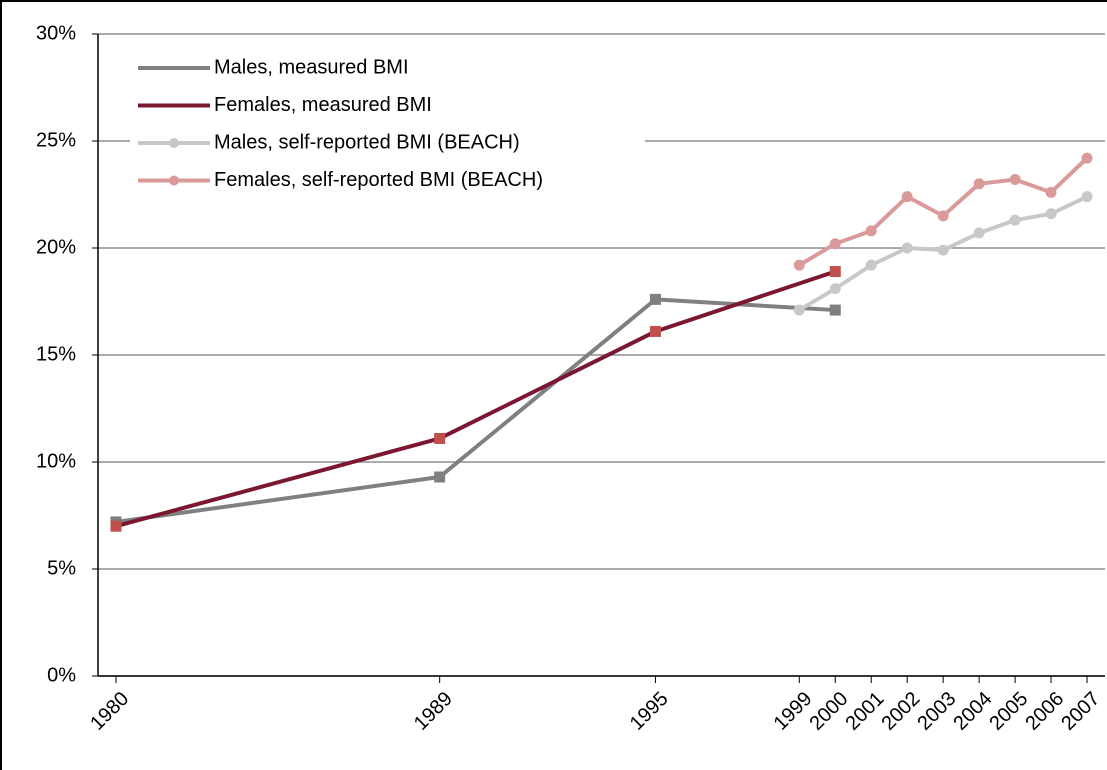 Image resolution: width=1107 pixels, height=770 pixels. I want to click on legend-label: Females, measured BMI, so click(323, 105).